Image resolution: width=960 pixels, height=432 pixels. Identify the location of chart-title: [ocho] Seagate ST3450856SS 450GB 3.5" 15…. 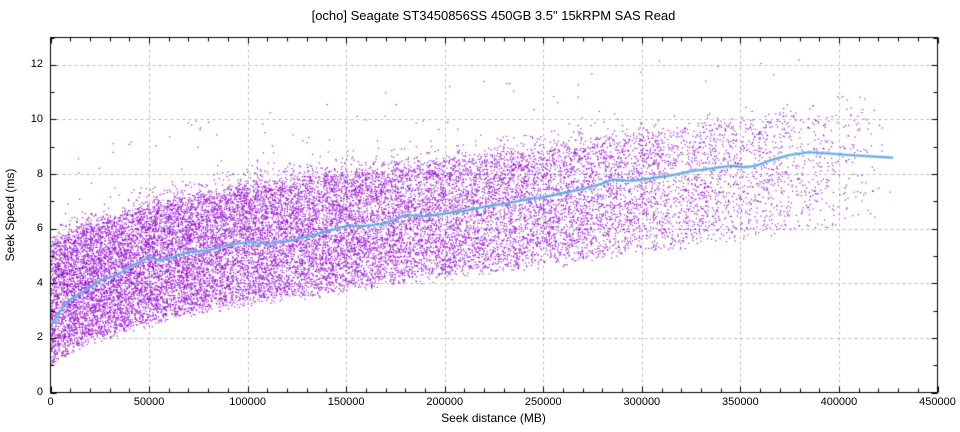
(493, 15).